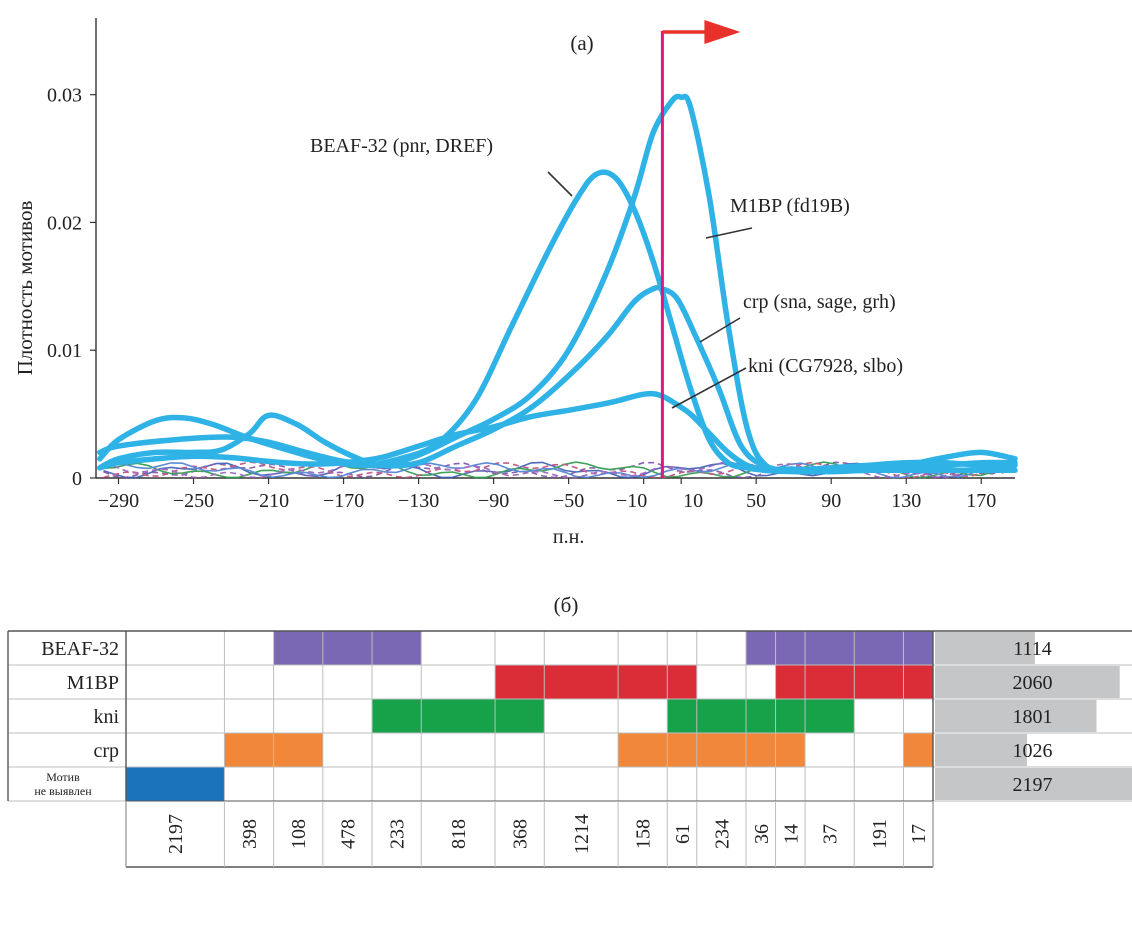 Image resolution: width=1132 pixels, height=950 pixels. What do you see at coordinates (459, 834) in the screenshot?
I see `column-count-label: 818` at bounding box center [459, 834].